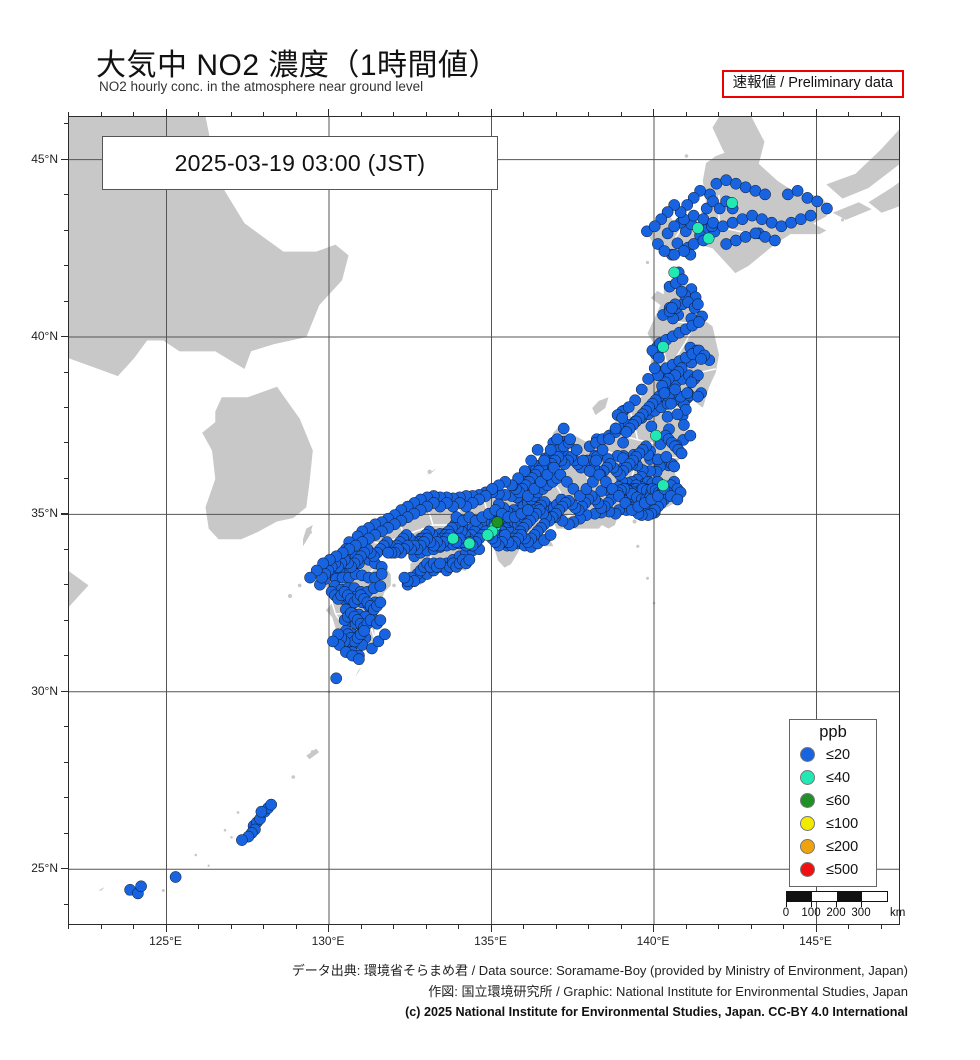 The height and width of the screenshot is (1060, 980). What do you see at coordinates (837, 896) in the screenshot?
I see `scale-bar-segments` at bounding box center [837, 896].